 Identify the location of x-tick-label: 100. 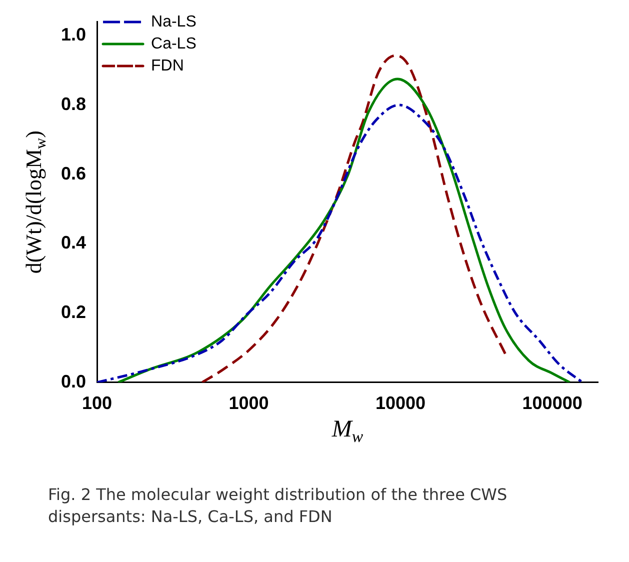
(97, 403).